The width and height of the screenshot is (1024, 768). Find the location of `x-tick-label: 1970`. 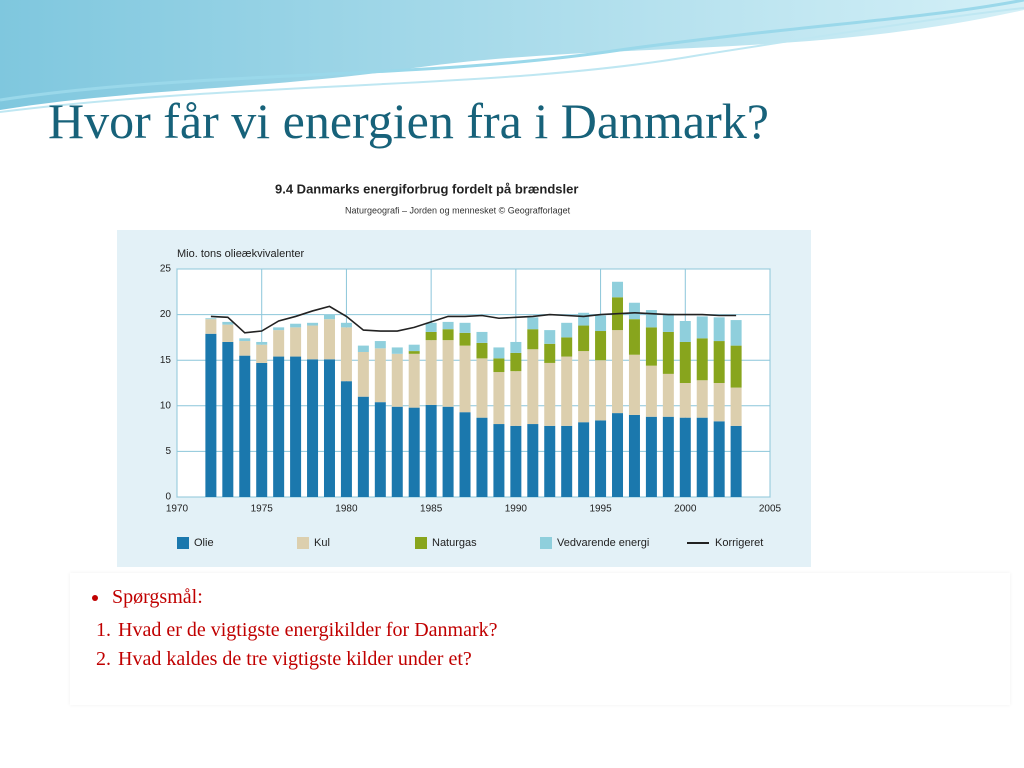

x-tick-label: 1970 is located at coordinates (177, 509).